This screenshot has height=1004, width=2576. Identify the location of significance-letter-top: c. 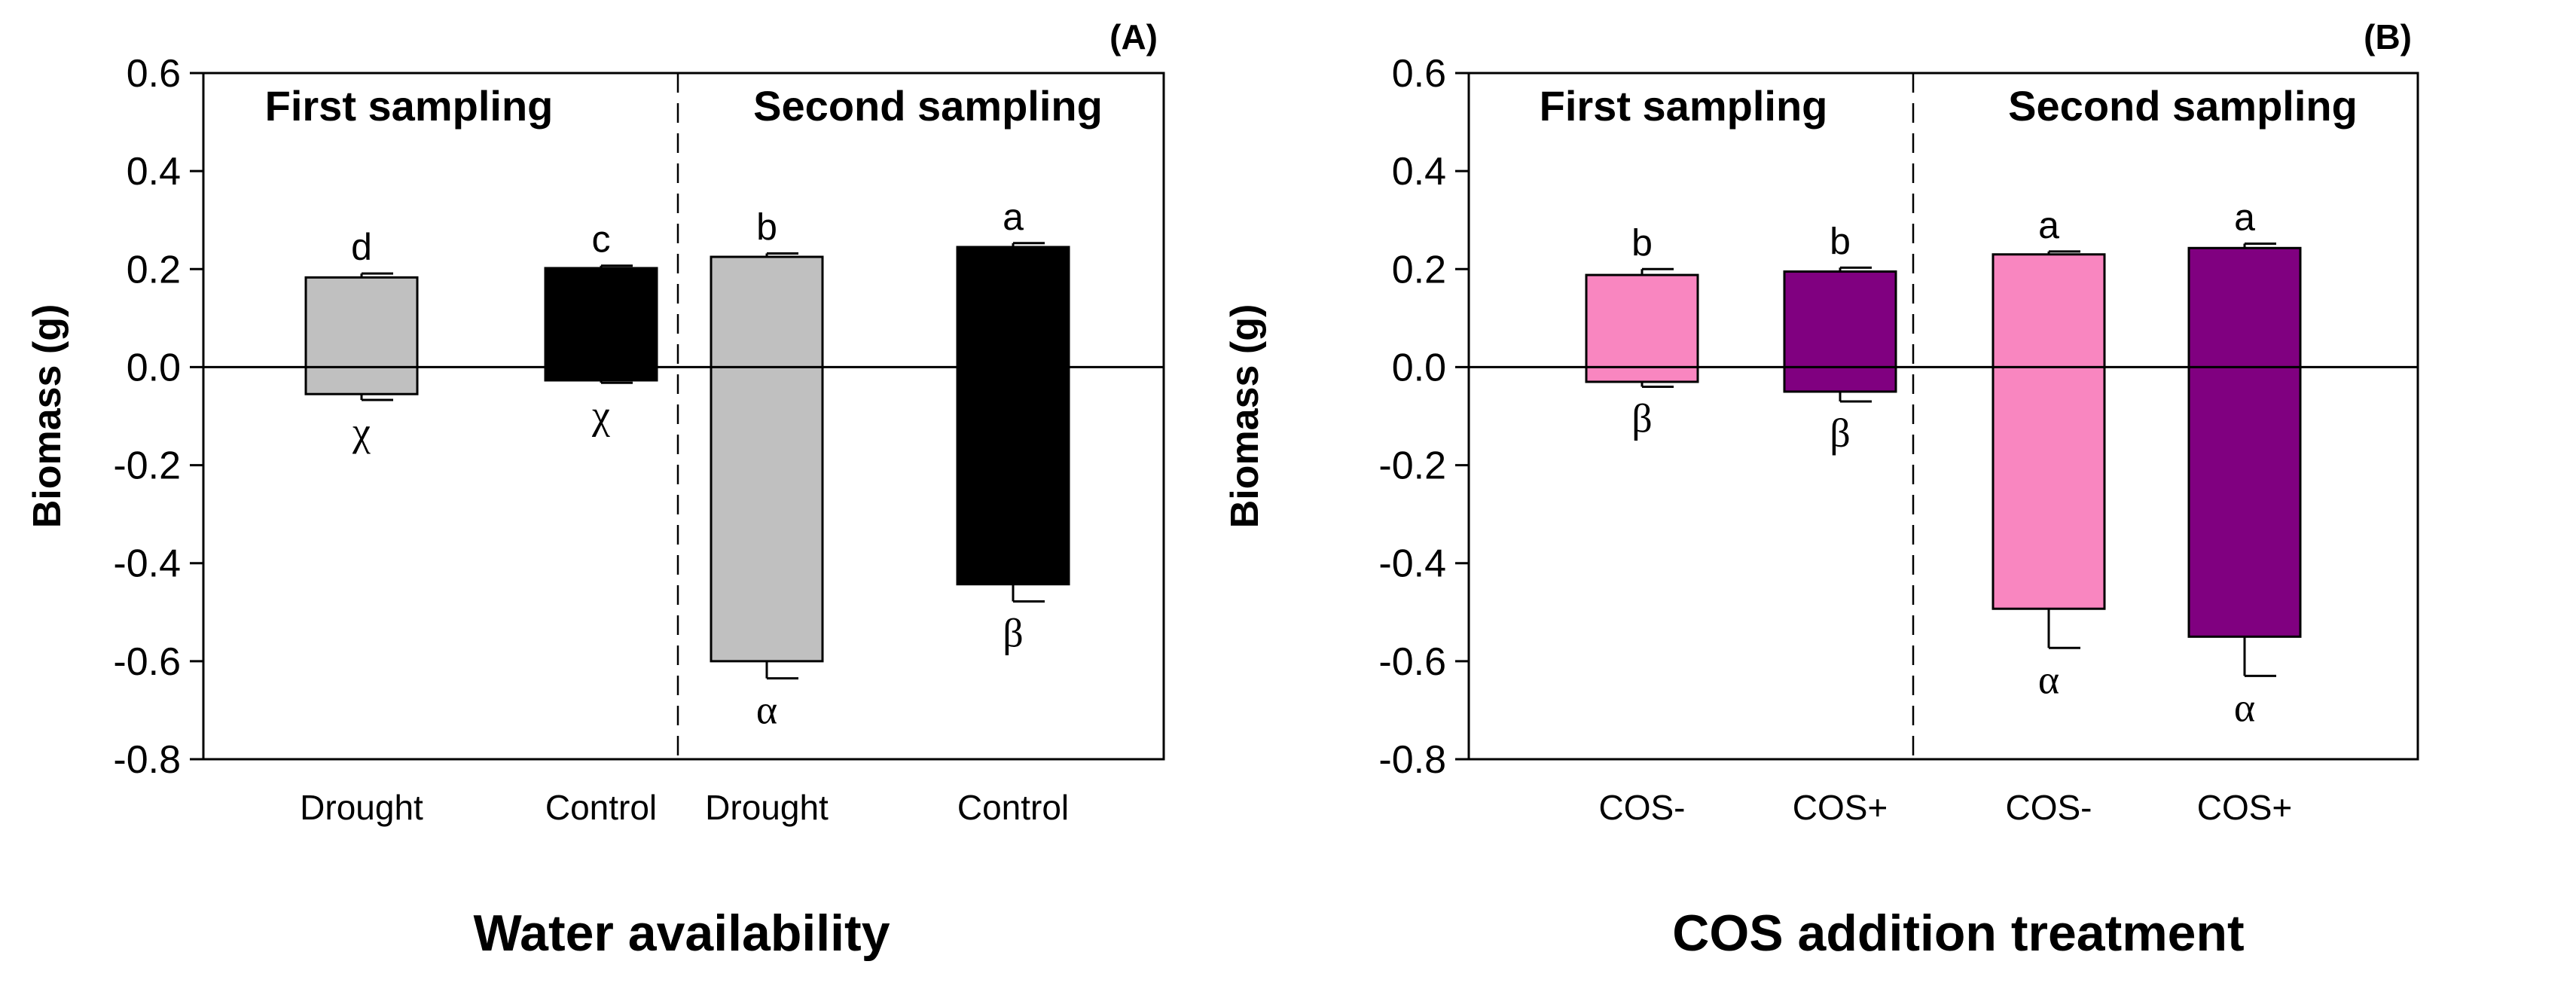
(602, 239).